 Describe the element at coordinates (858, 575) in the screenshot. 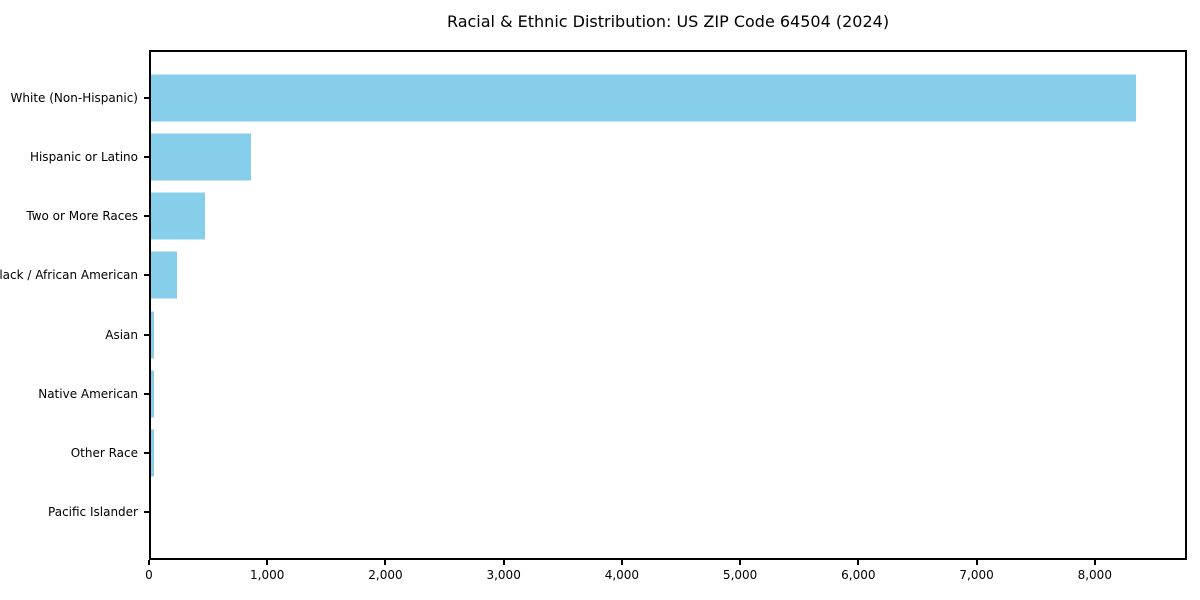

I see `x-tick-label: 6,000` at that location.